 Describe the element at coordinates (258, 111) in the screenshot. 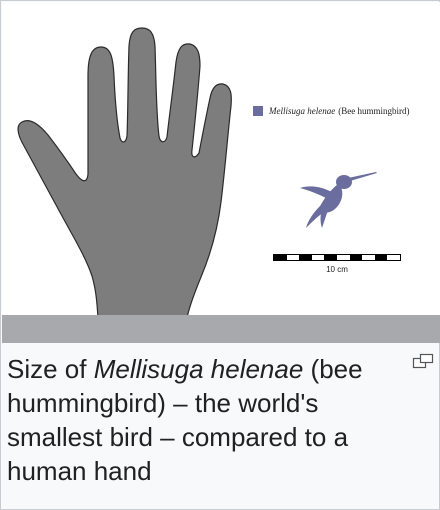

I see `legend-swatch` at that location.